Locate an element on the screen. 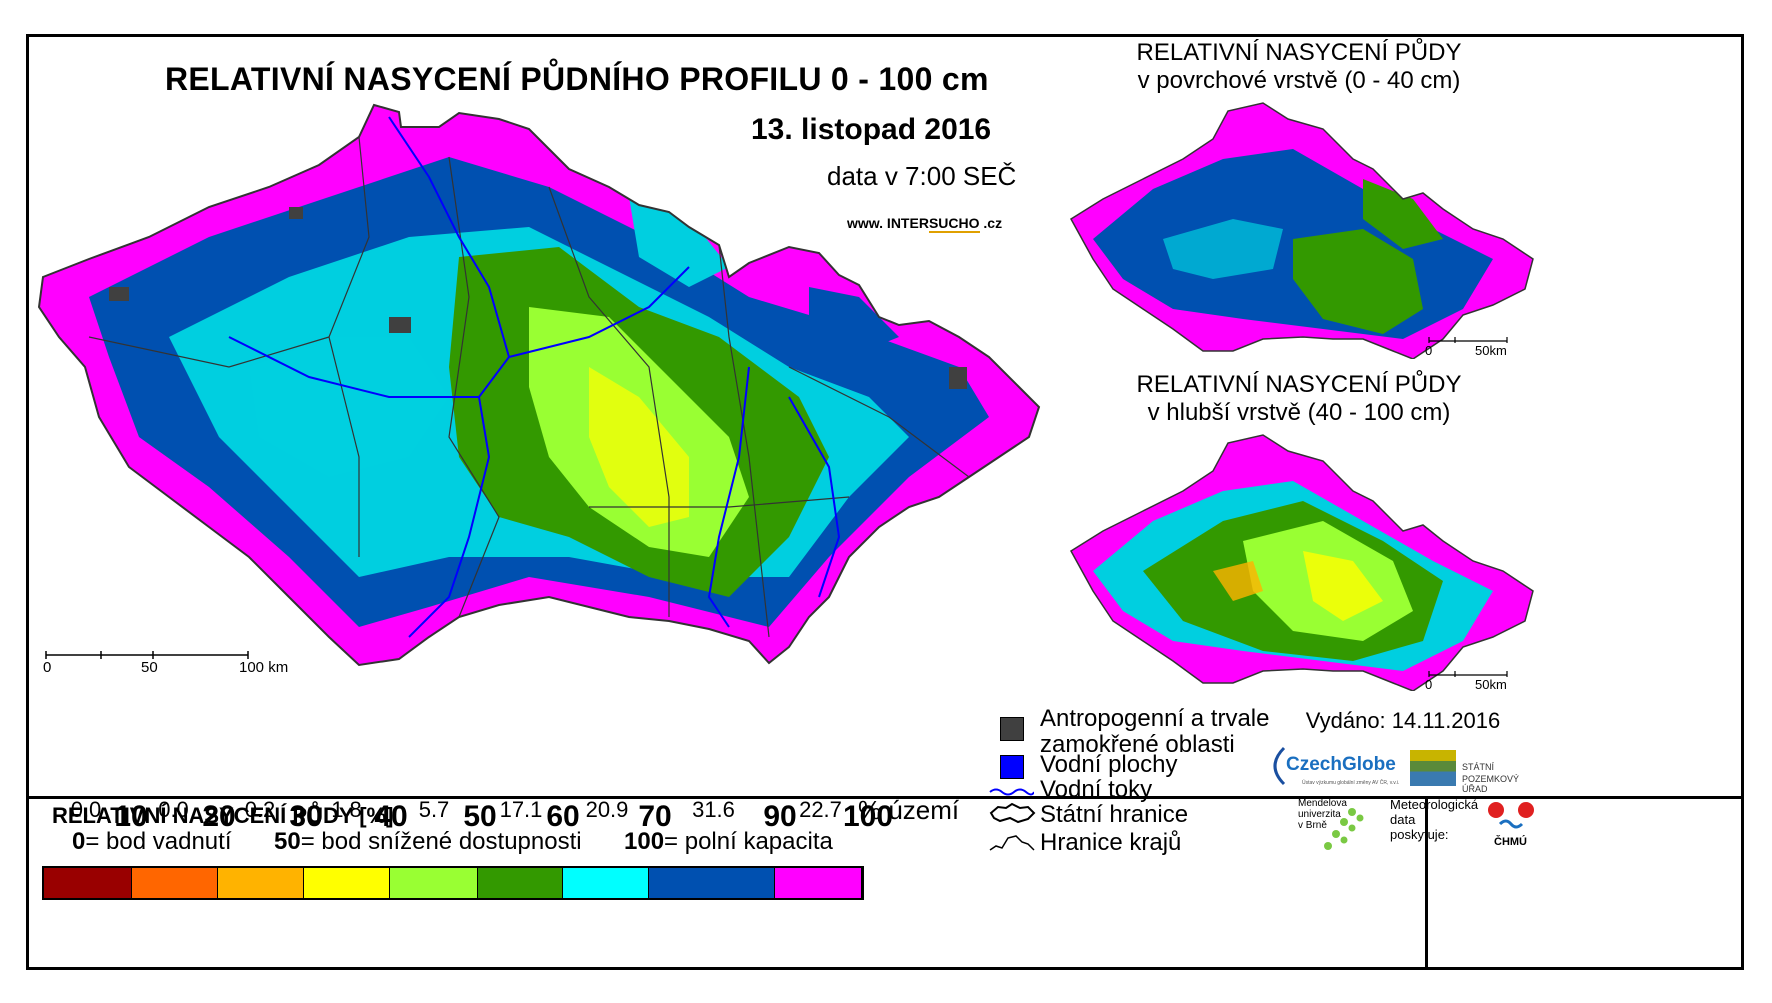 The width and height of the screenshot is (1772, 1003). legend-anthropogenic: Antropogenní a trvale zamokřené oblasti is located at coordinates (1155, 731).